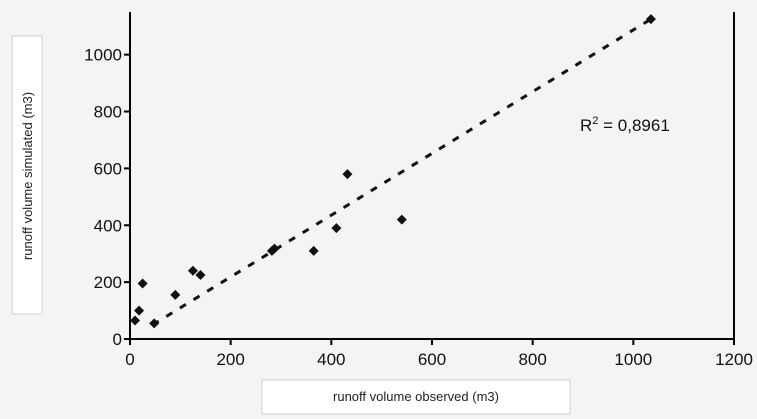 This screenshot has width=757, height=419. I want to click on x-axis-title-box, so click(416, 397).